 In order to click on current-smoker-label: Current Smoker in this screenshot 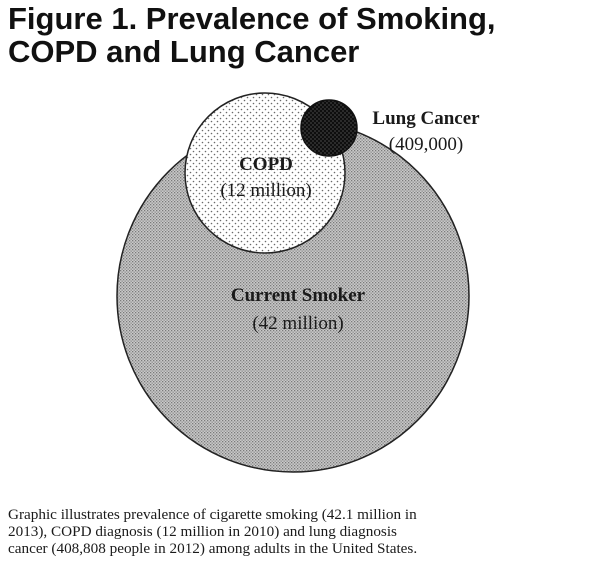, I will do `click(298, 295)`.